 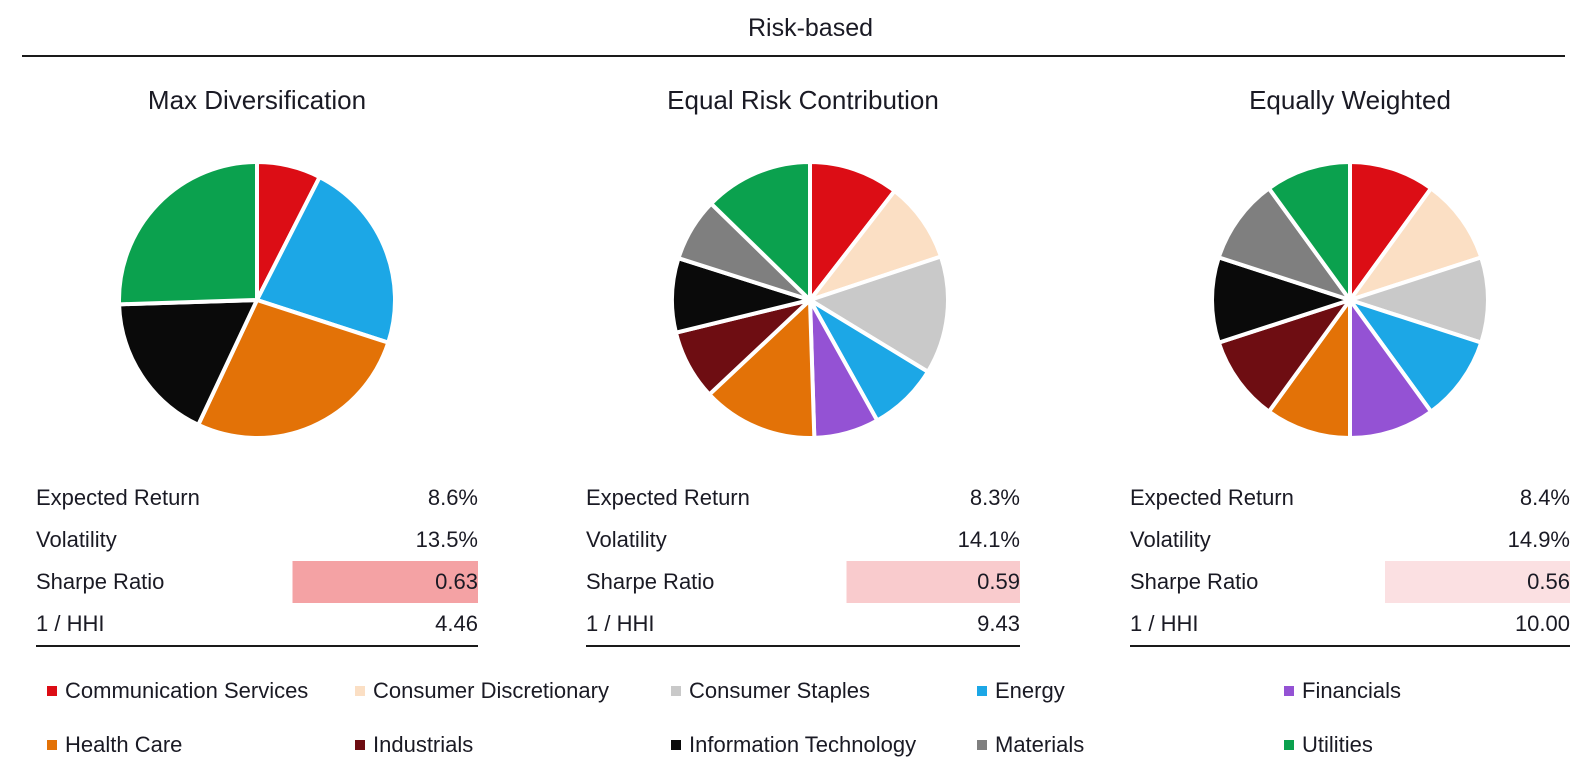 I want to click on legend-swatch-information-technology, so click(x=676, y=745).